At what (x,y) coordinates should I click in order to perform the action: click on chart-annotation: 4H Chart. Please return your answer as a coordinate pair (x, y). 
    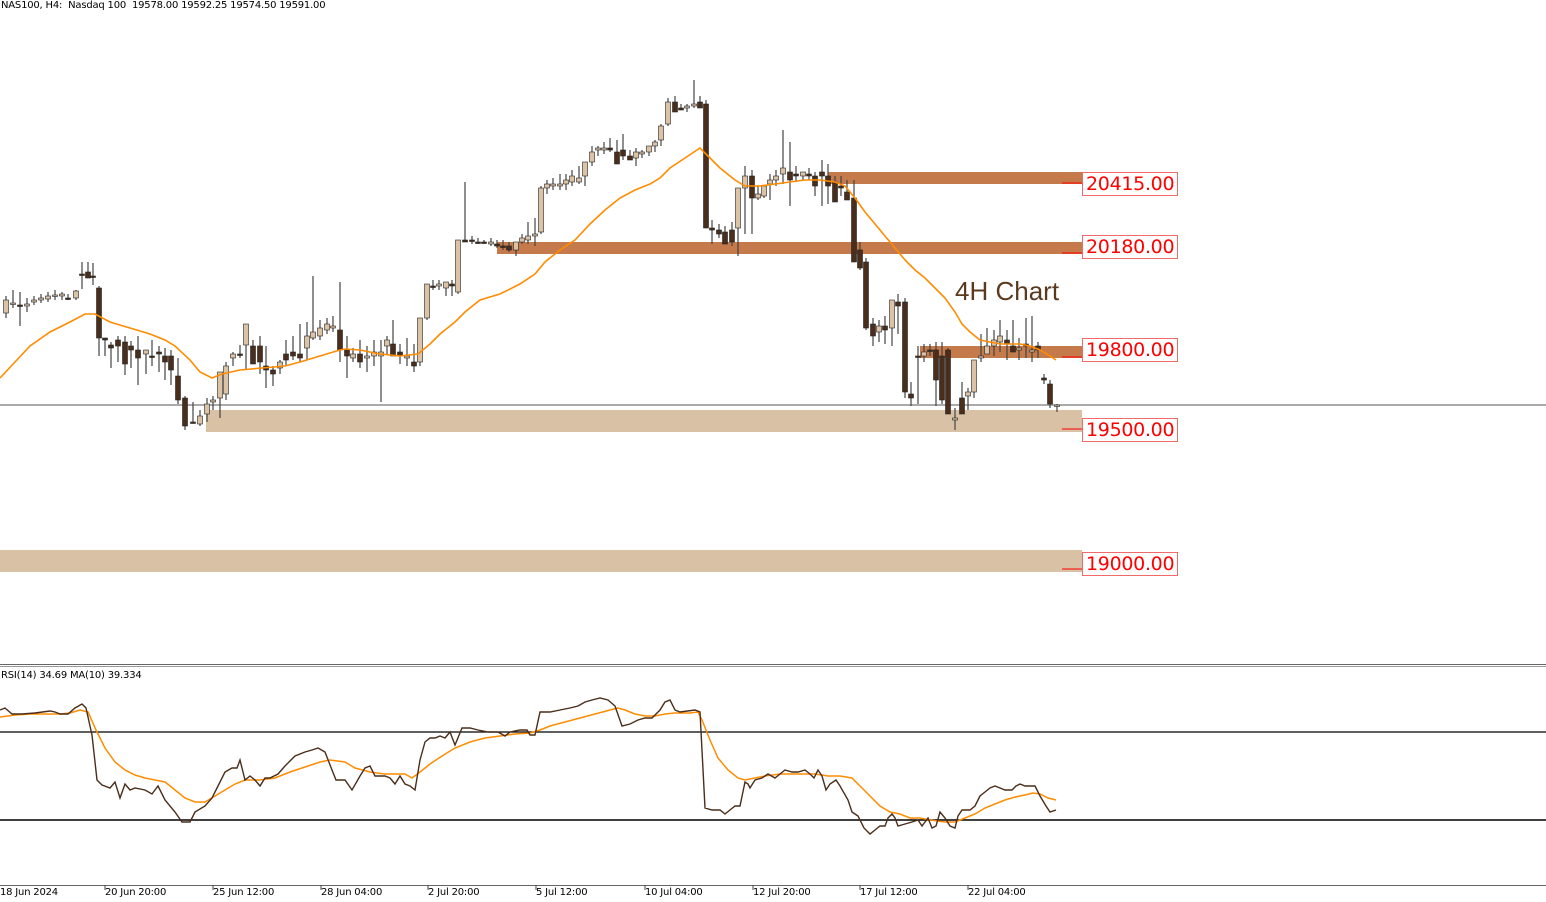
    Looking at the image, I should click on (1007, 291).